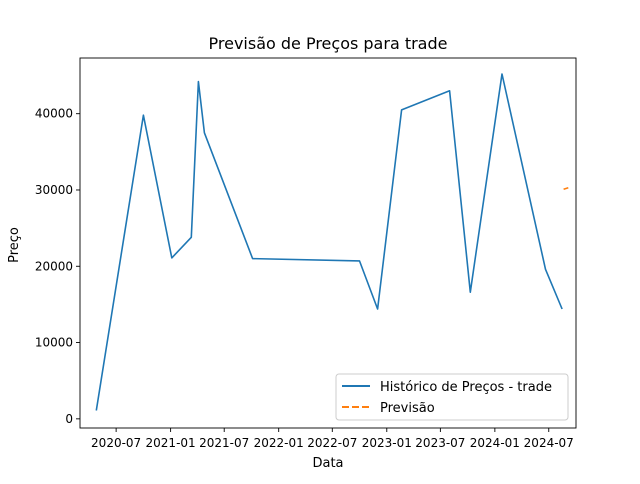  Describe the element at coordinates (224, 443) in the screenshot. I see `x-tick-label: 2021-07` at that location.